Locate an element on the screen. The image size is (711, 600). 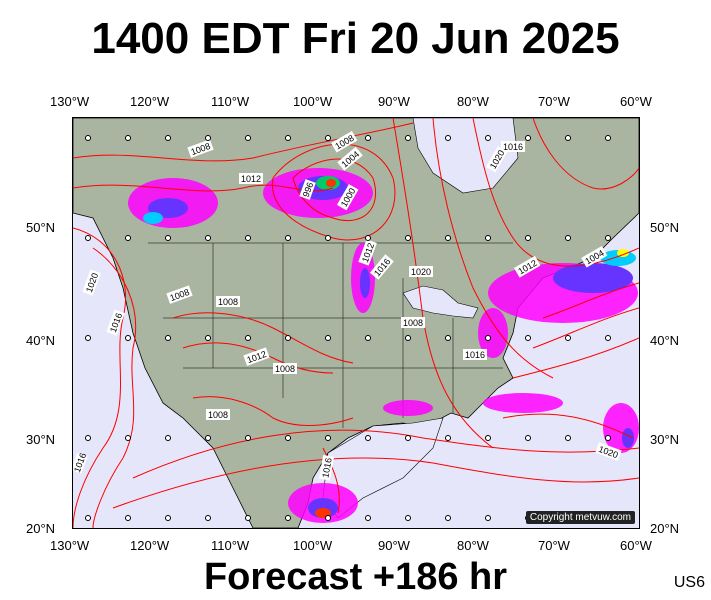
lon-label-80w-bottom: 80°W is located at coordinates (473, 545).